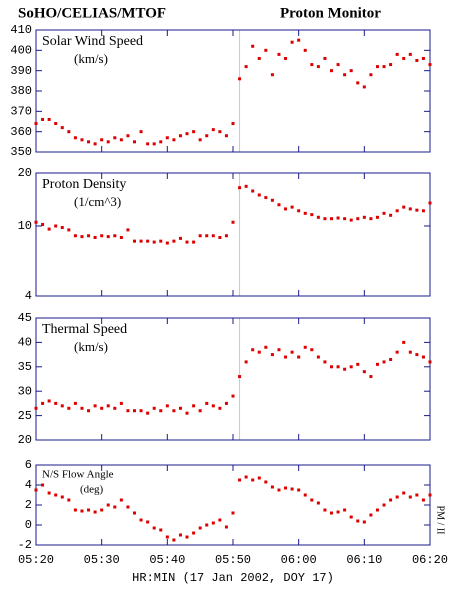  I want to click on y-tick-label: 380, so click(21, 91).